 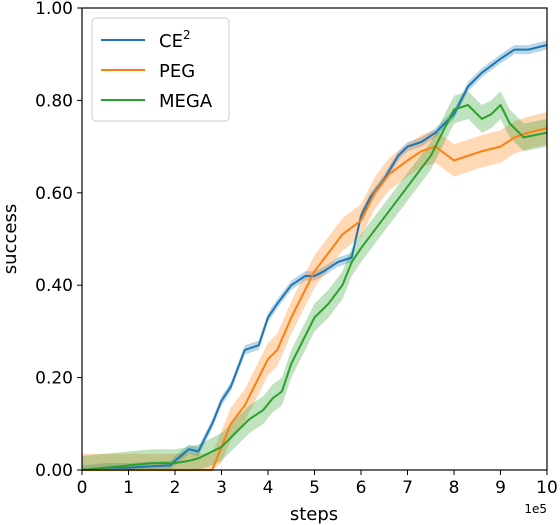 What do you see at coordinates (454, 488) in the screenshot?
I see `x-tick-label: 8` at bounding box center [454, 488].